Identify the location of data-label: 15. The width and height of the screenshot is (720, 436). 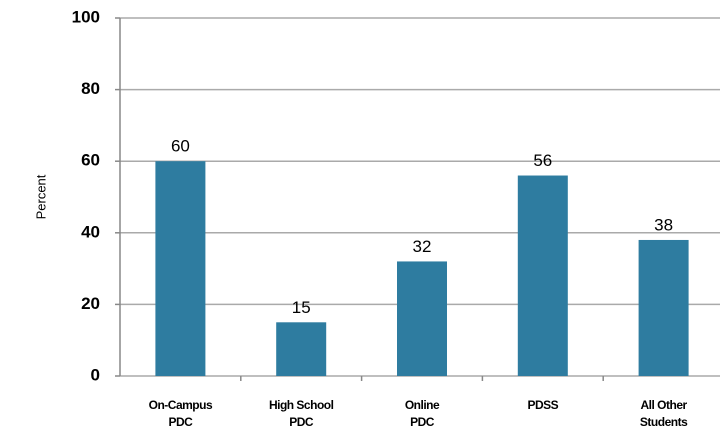
(301, 307).